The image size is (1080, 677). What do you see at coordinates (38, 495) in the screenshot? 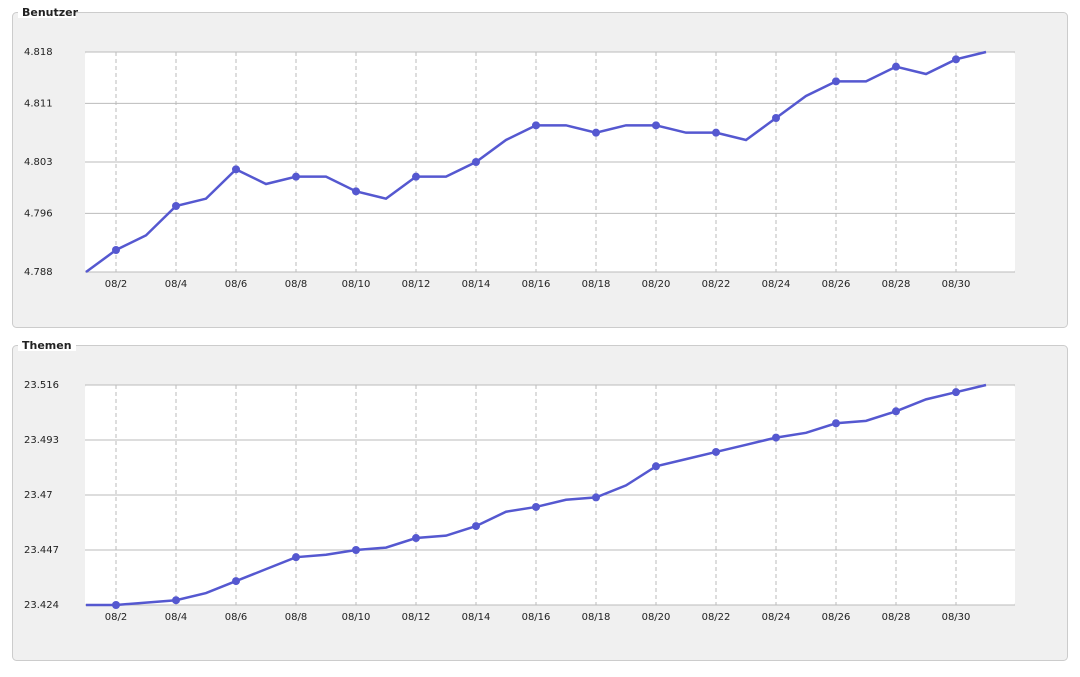
I see `y-tick-label: 23.47` at bounding box center [38, 495].